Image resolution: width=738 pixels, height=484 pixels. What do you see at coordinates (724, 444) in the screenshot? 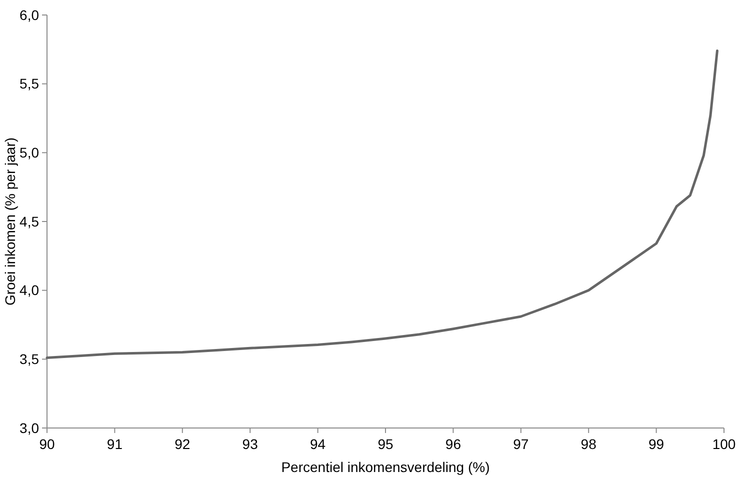
I see `x-tick-label: 100` at bounding box center [724, 444].